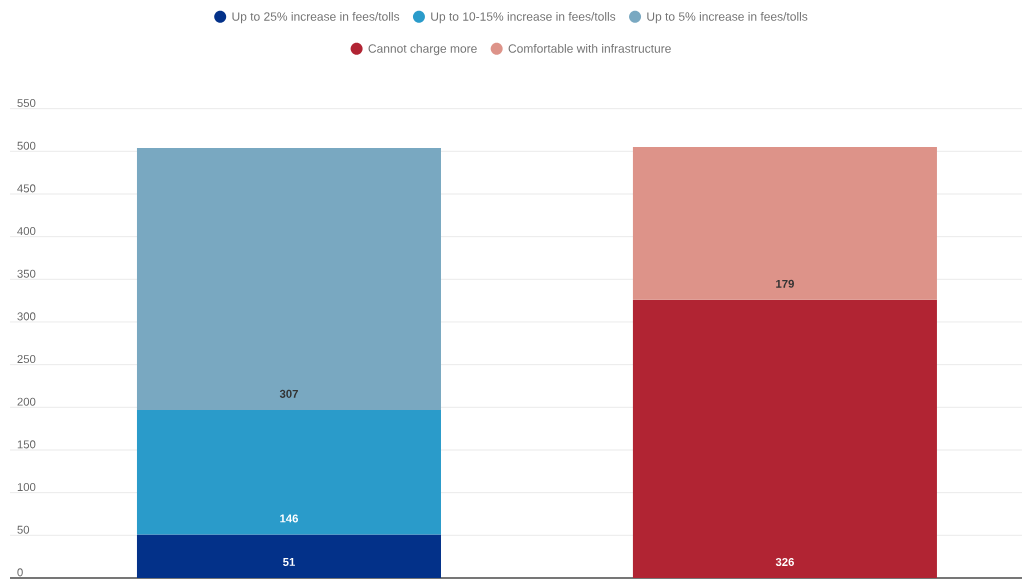 The width and height of the screenshot is (1022, 580). I want to click on y-tick-label: 150, so click(26, 444).